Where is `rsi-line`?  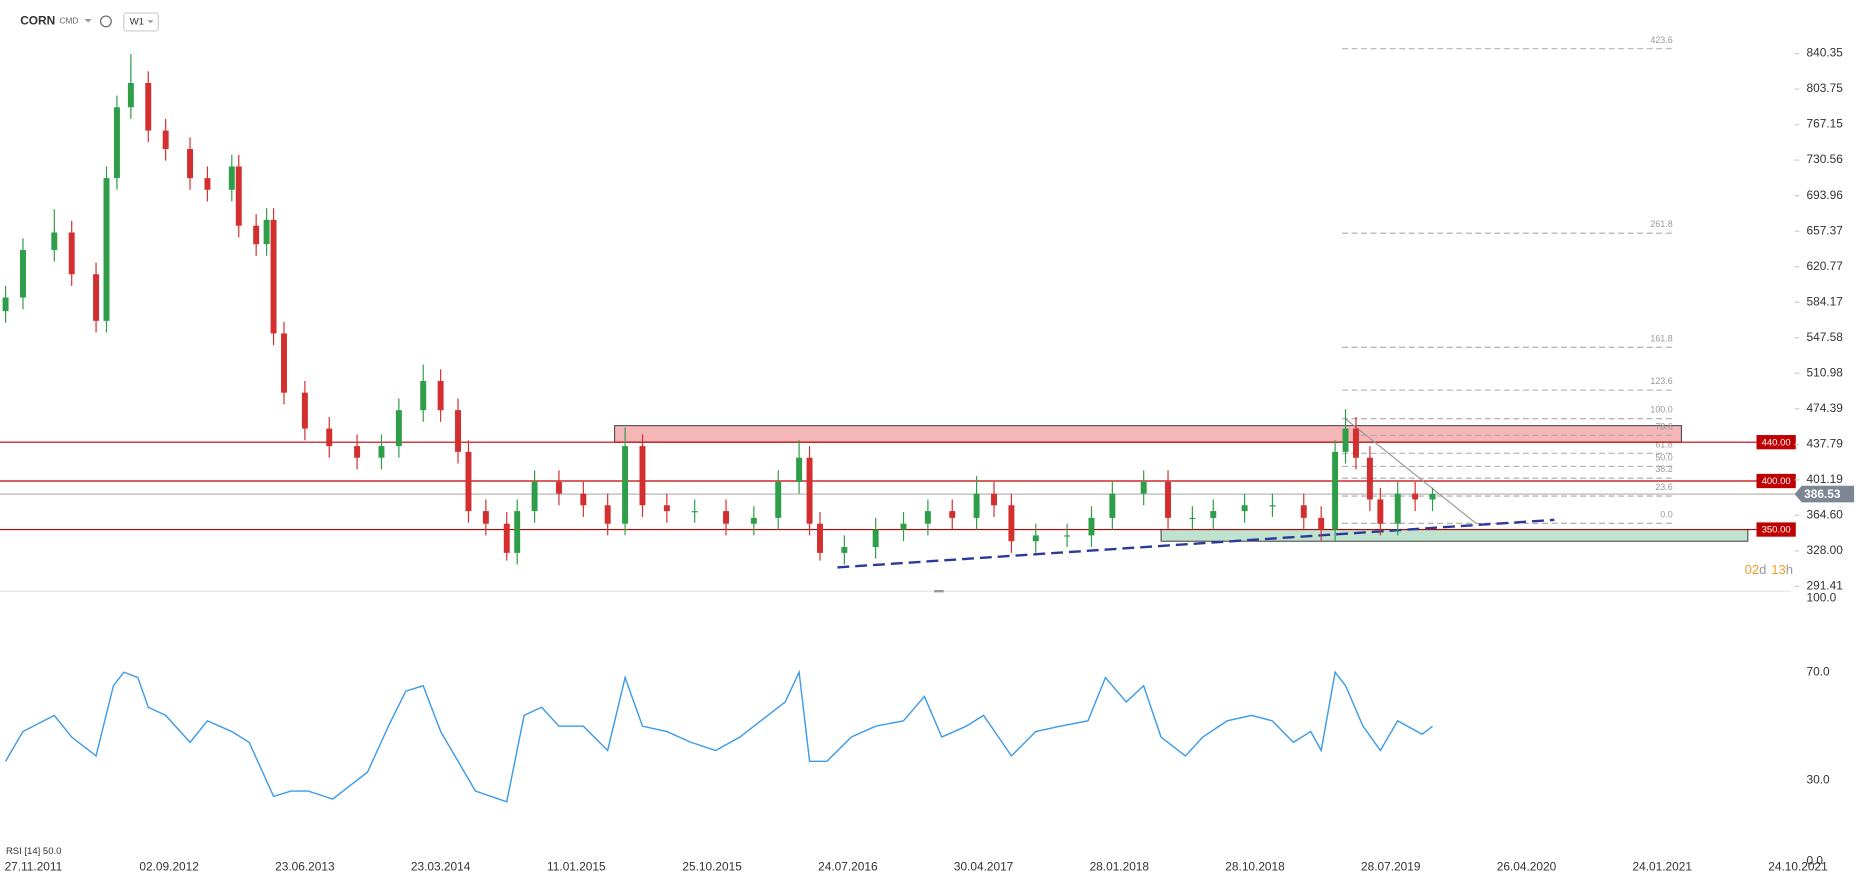
rsi-line is located at coordinates (719, 736).